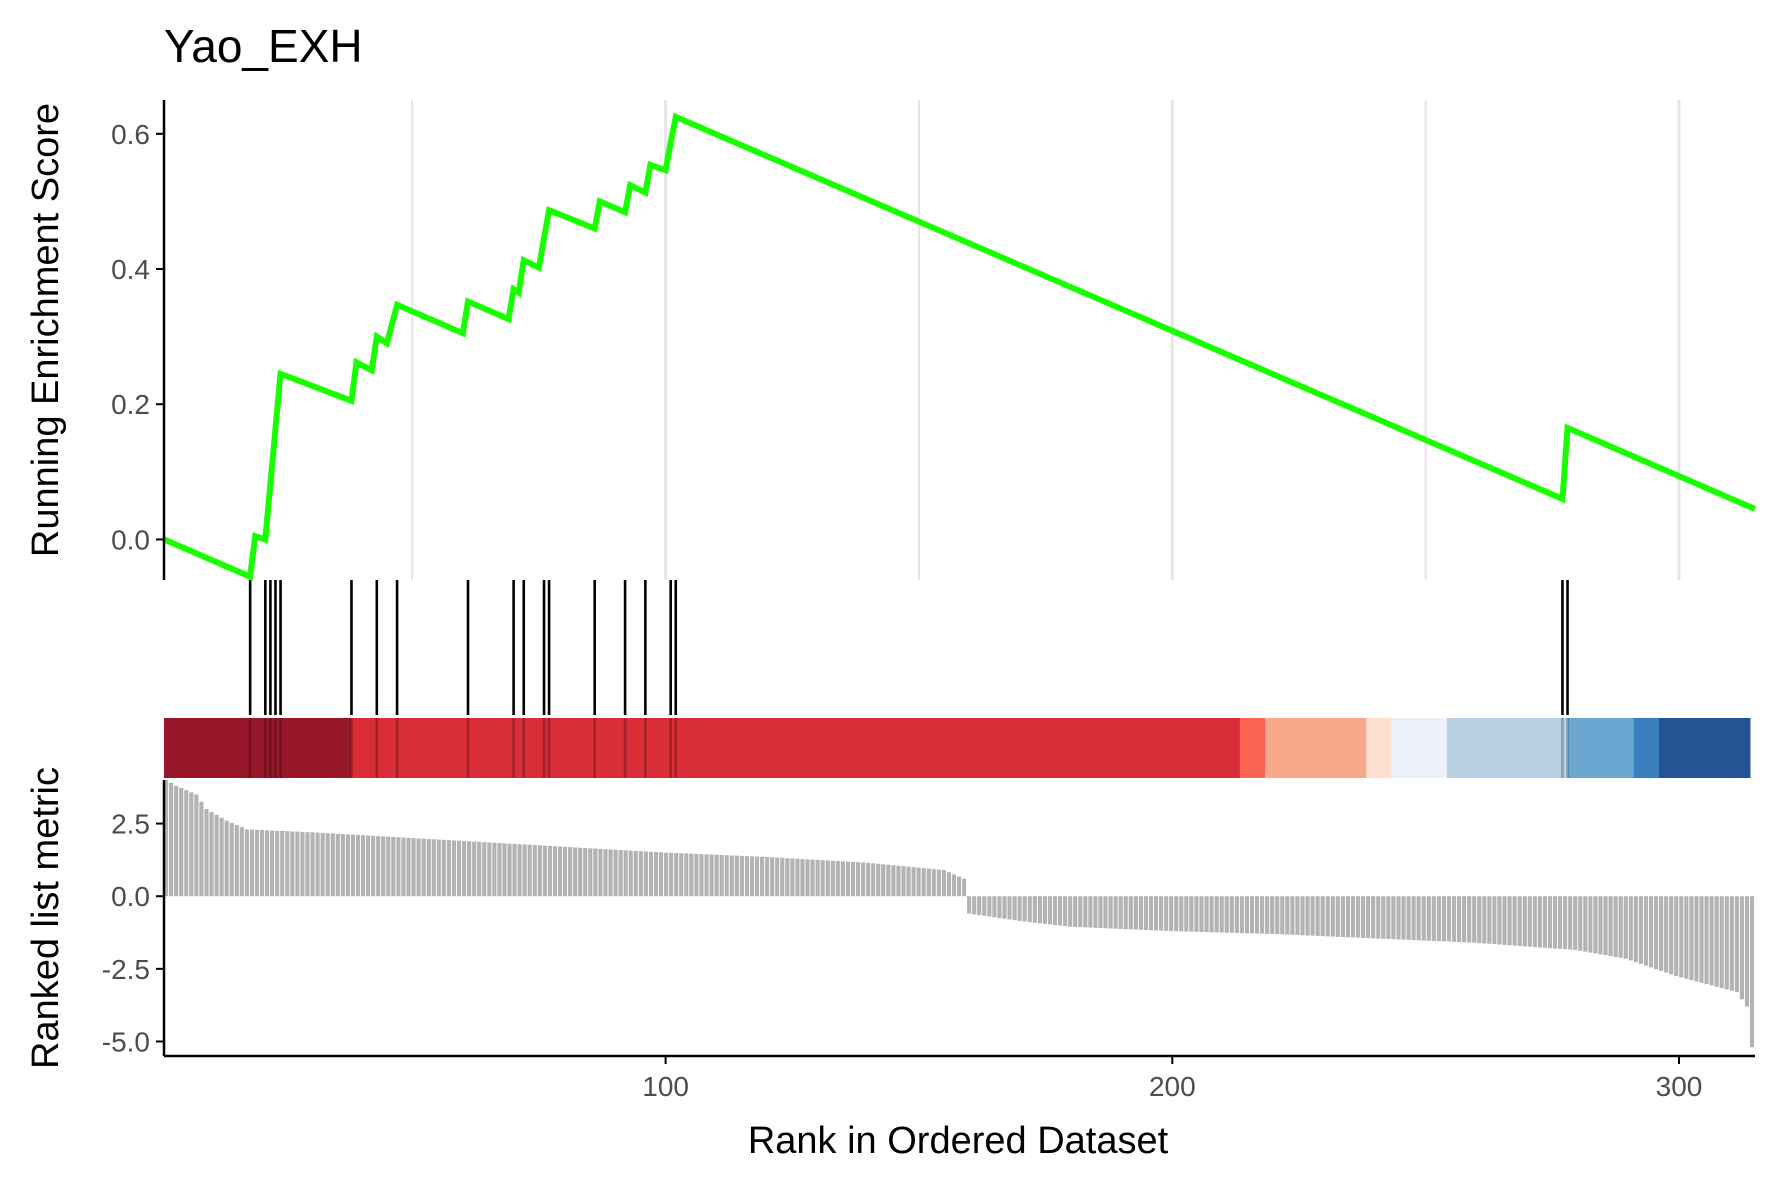 This screenshot has width=1771, height=1181. I want to click on x-tick-label: 100, so click(665, 1086).